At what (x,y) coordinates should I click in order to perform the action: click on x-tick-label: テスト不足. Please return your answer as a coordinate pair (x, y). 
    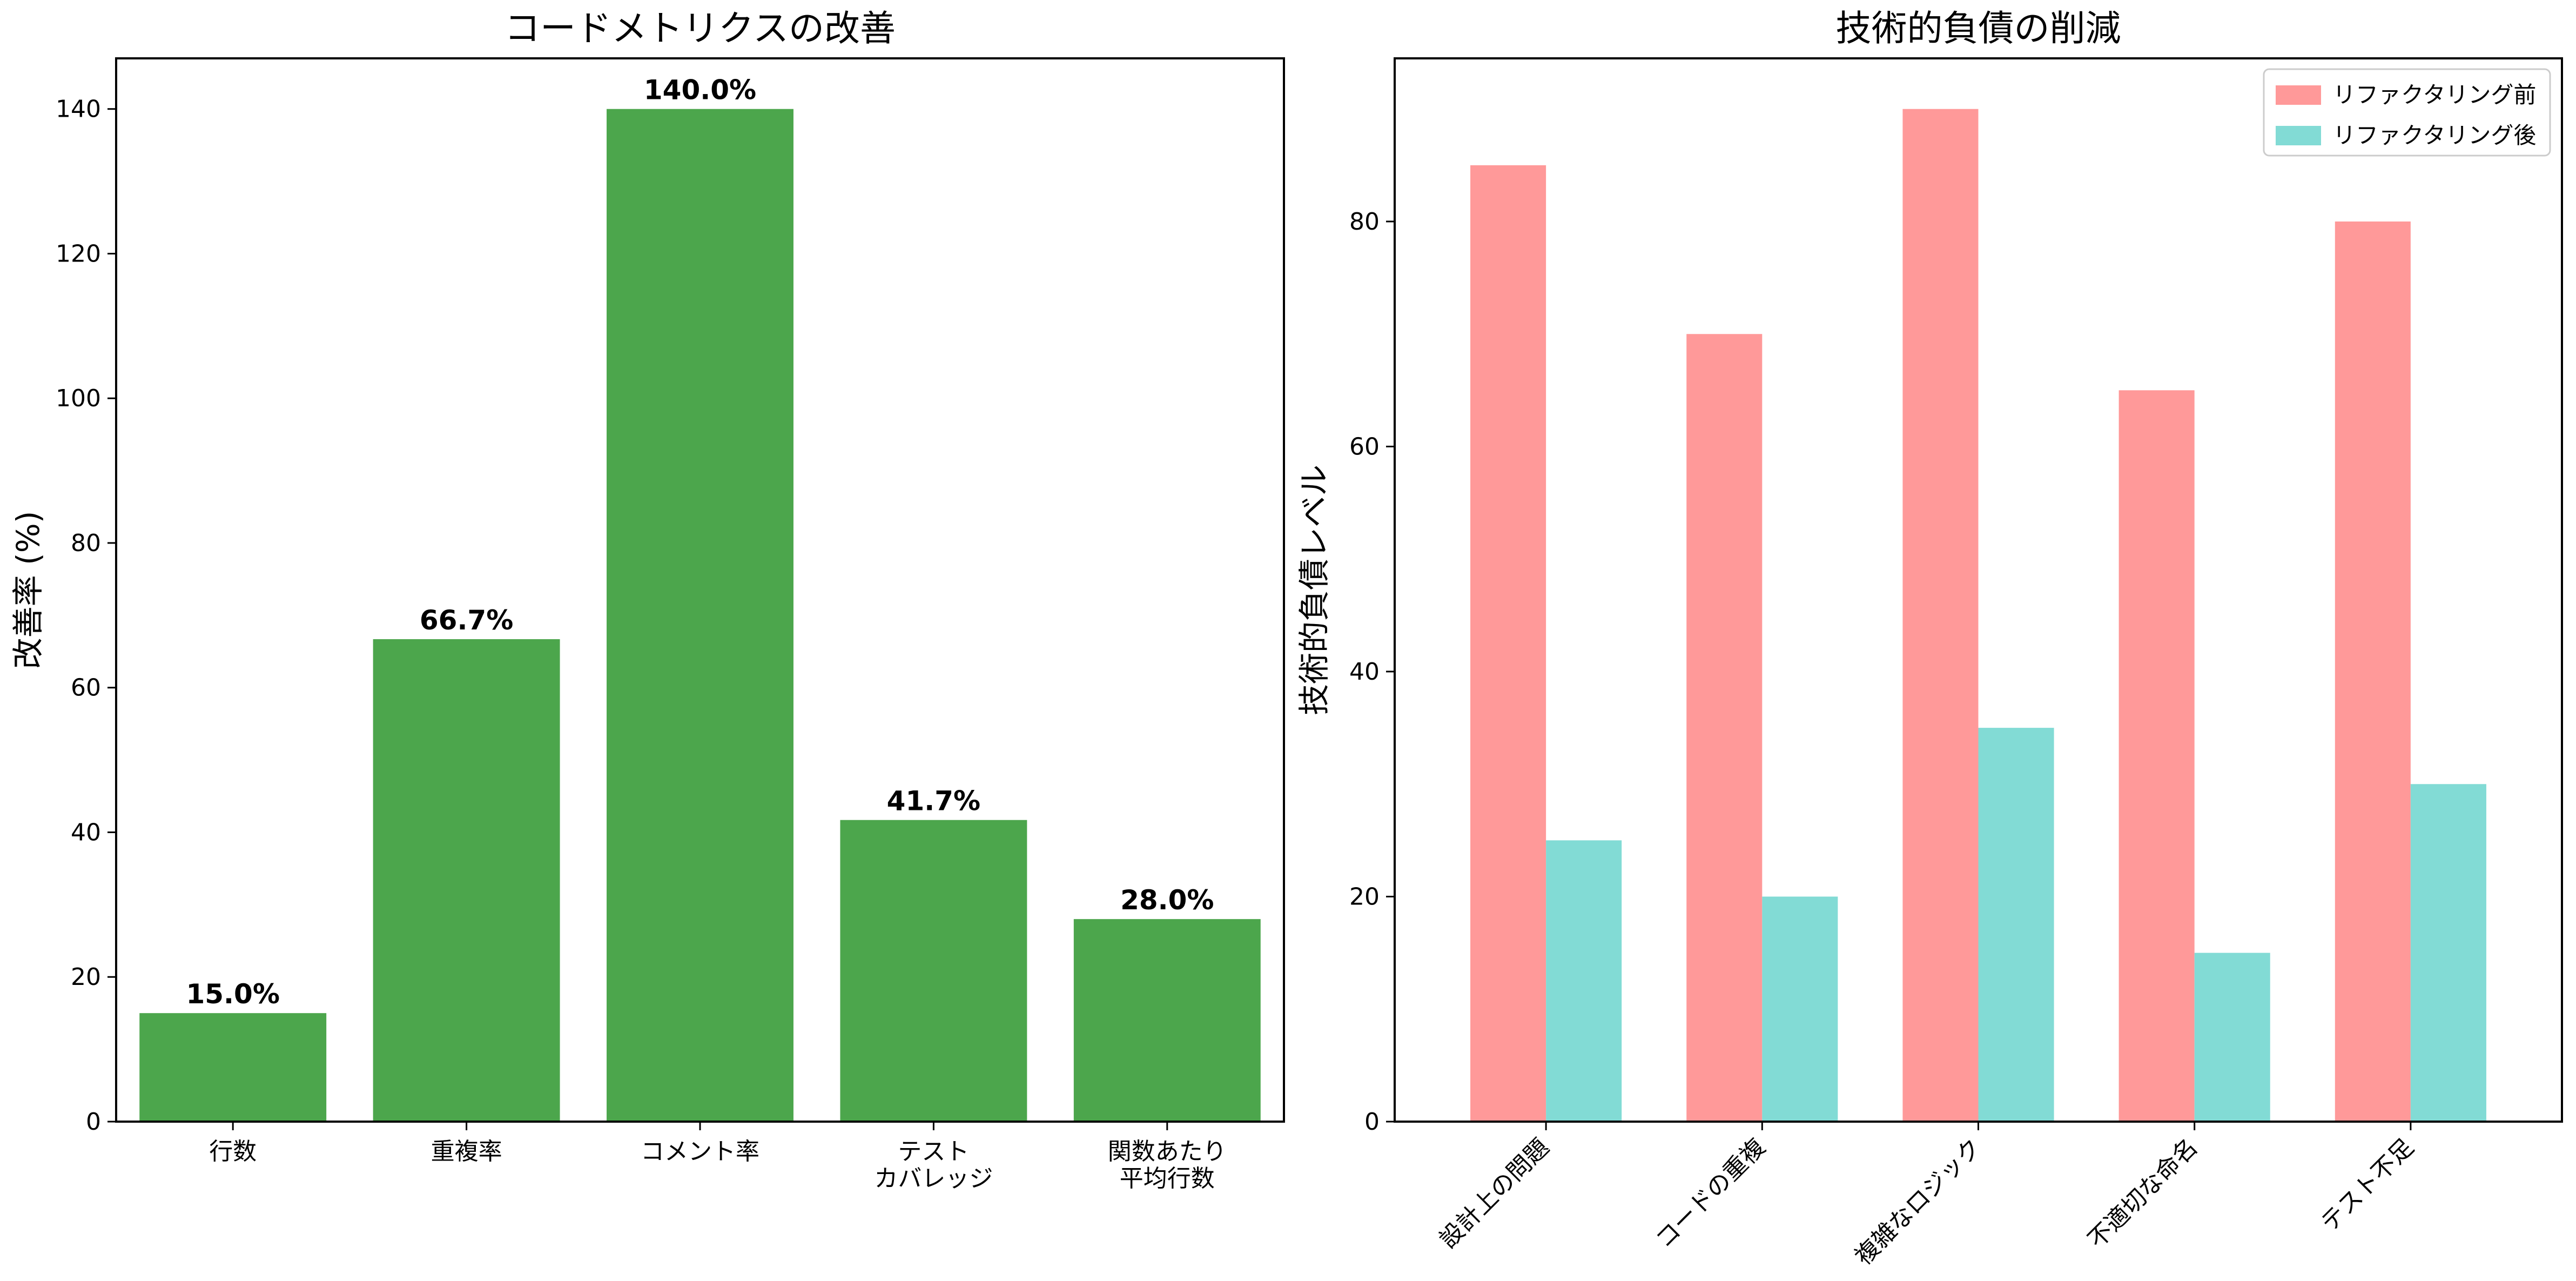
    Looking at the image, I should click on (2367, 1186).